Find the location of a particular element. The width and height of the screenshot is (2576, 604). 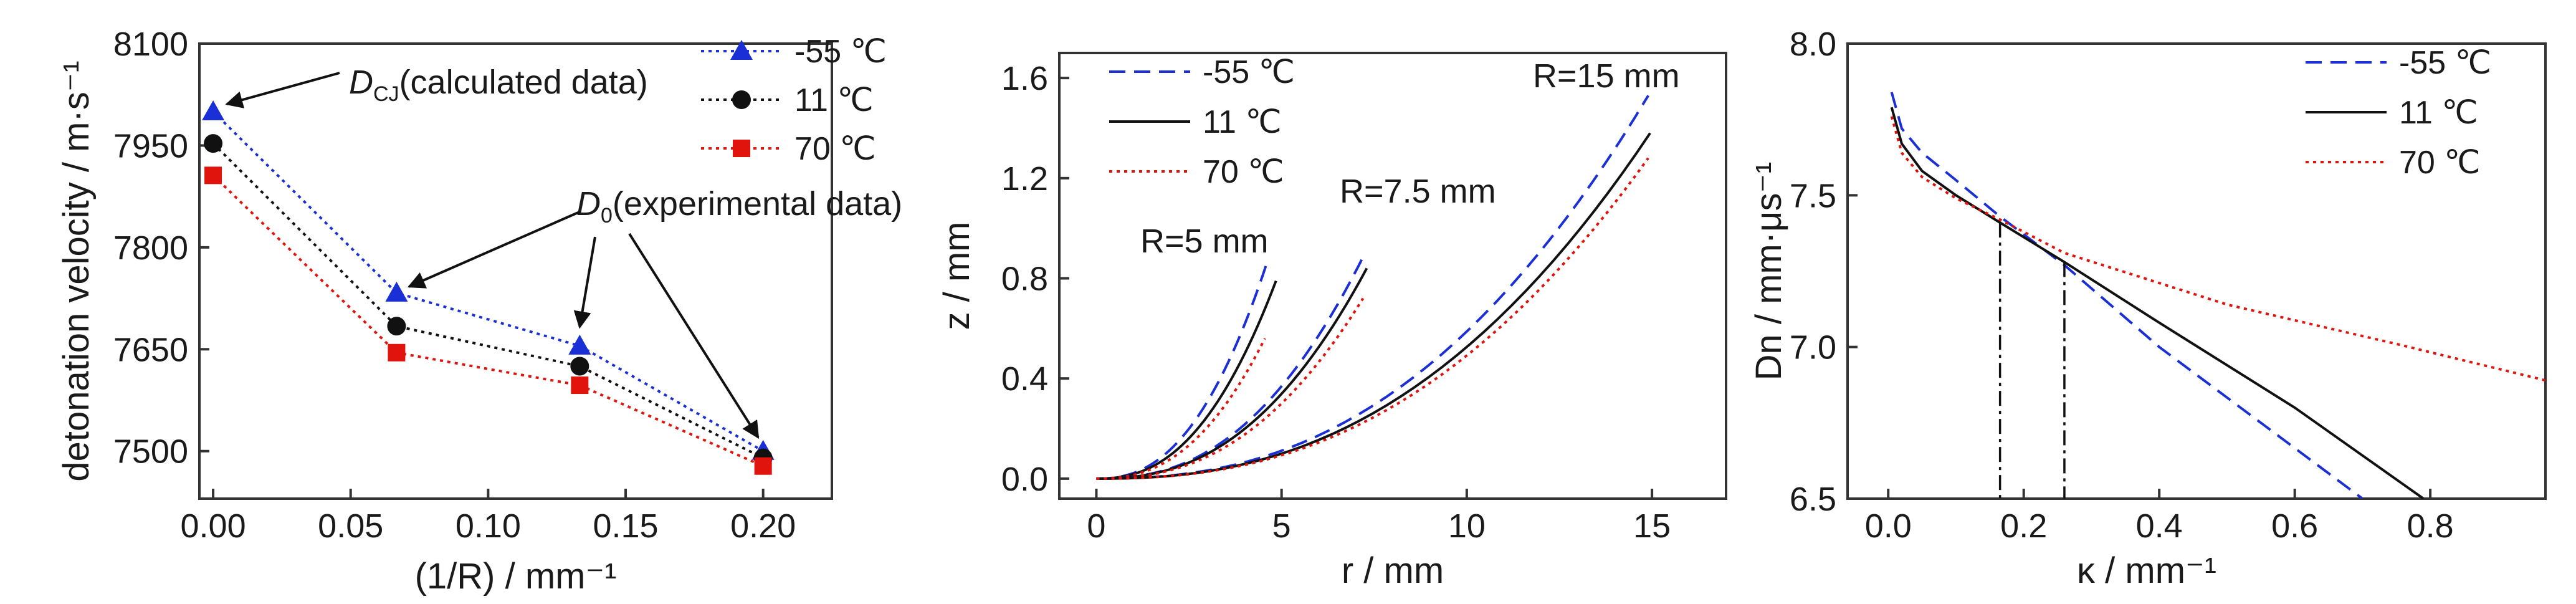

y-tick-label: 7.5 is located at coordinates (1813, 195).